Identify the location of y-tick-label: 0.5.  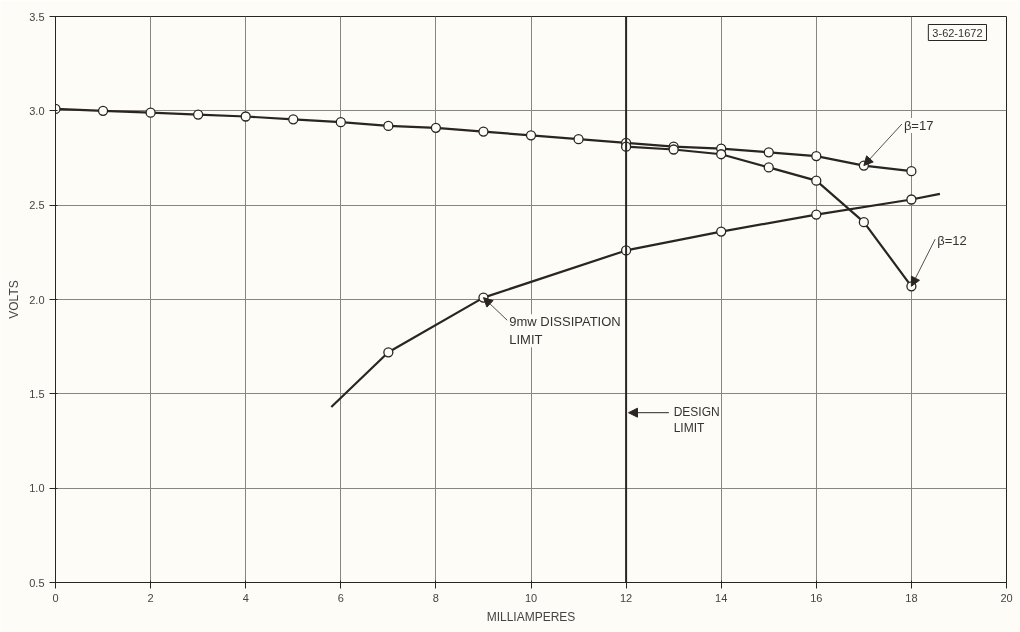
(37, 582).